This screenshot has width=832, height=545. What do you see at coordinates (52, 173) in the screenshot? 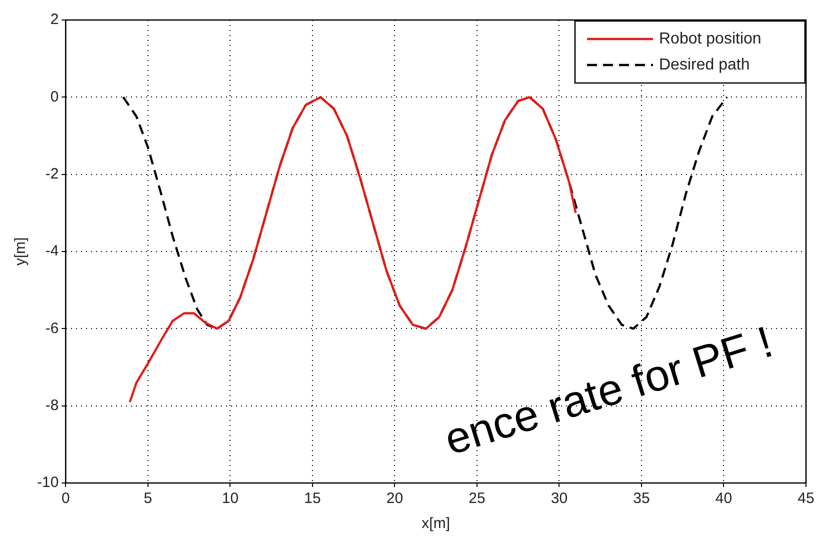
I see `y-tick-label: -2` at bounding box center [52, 173].